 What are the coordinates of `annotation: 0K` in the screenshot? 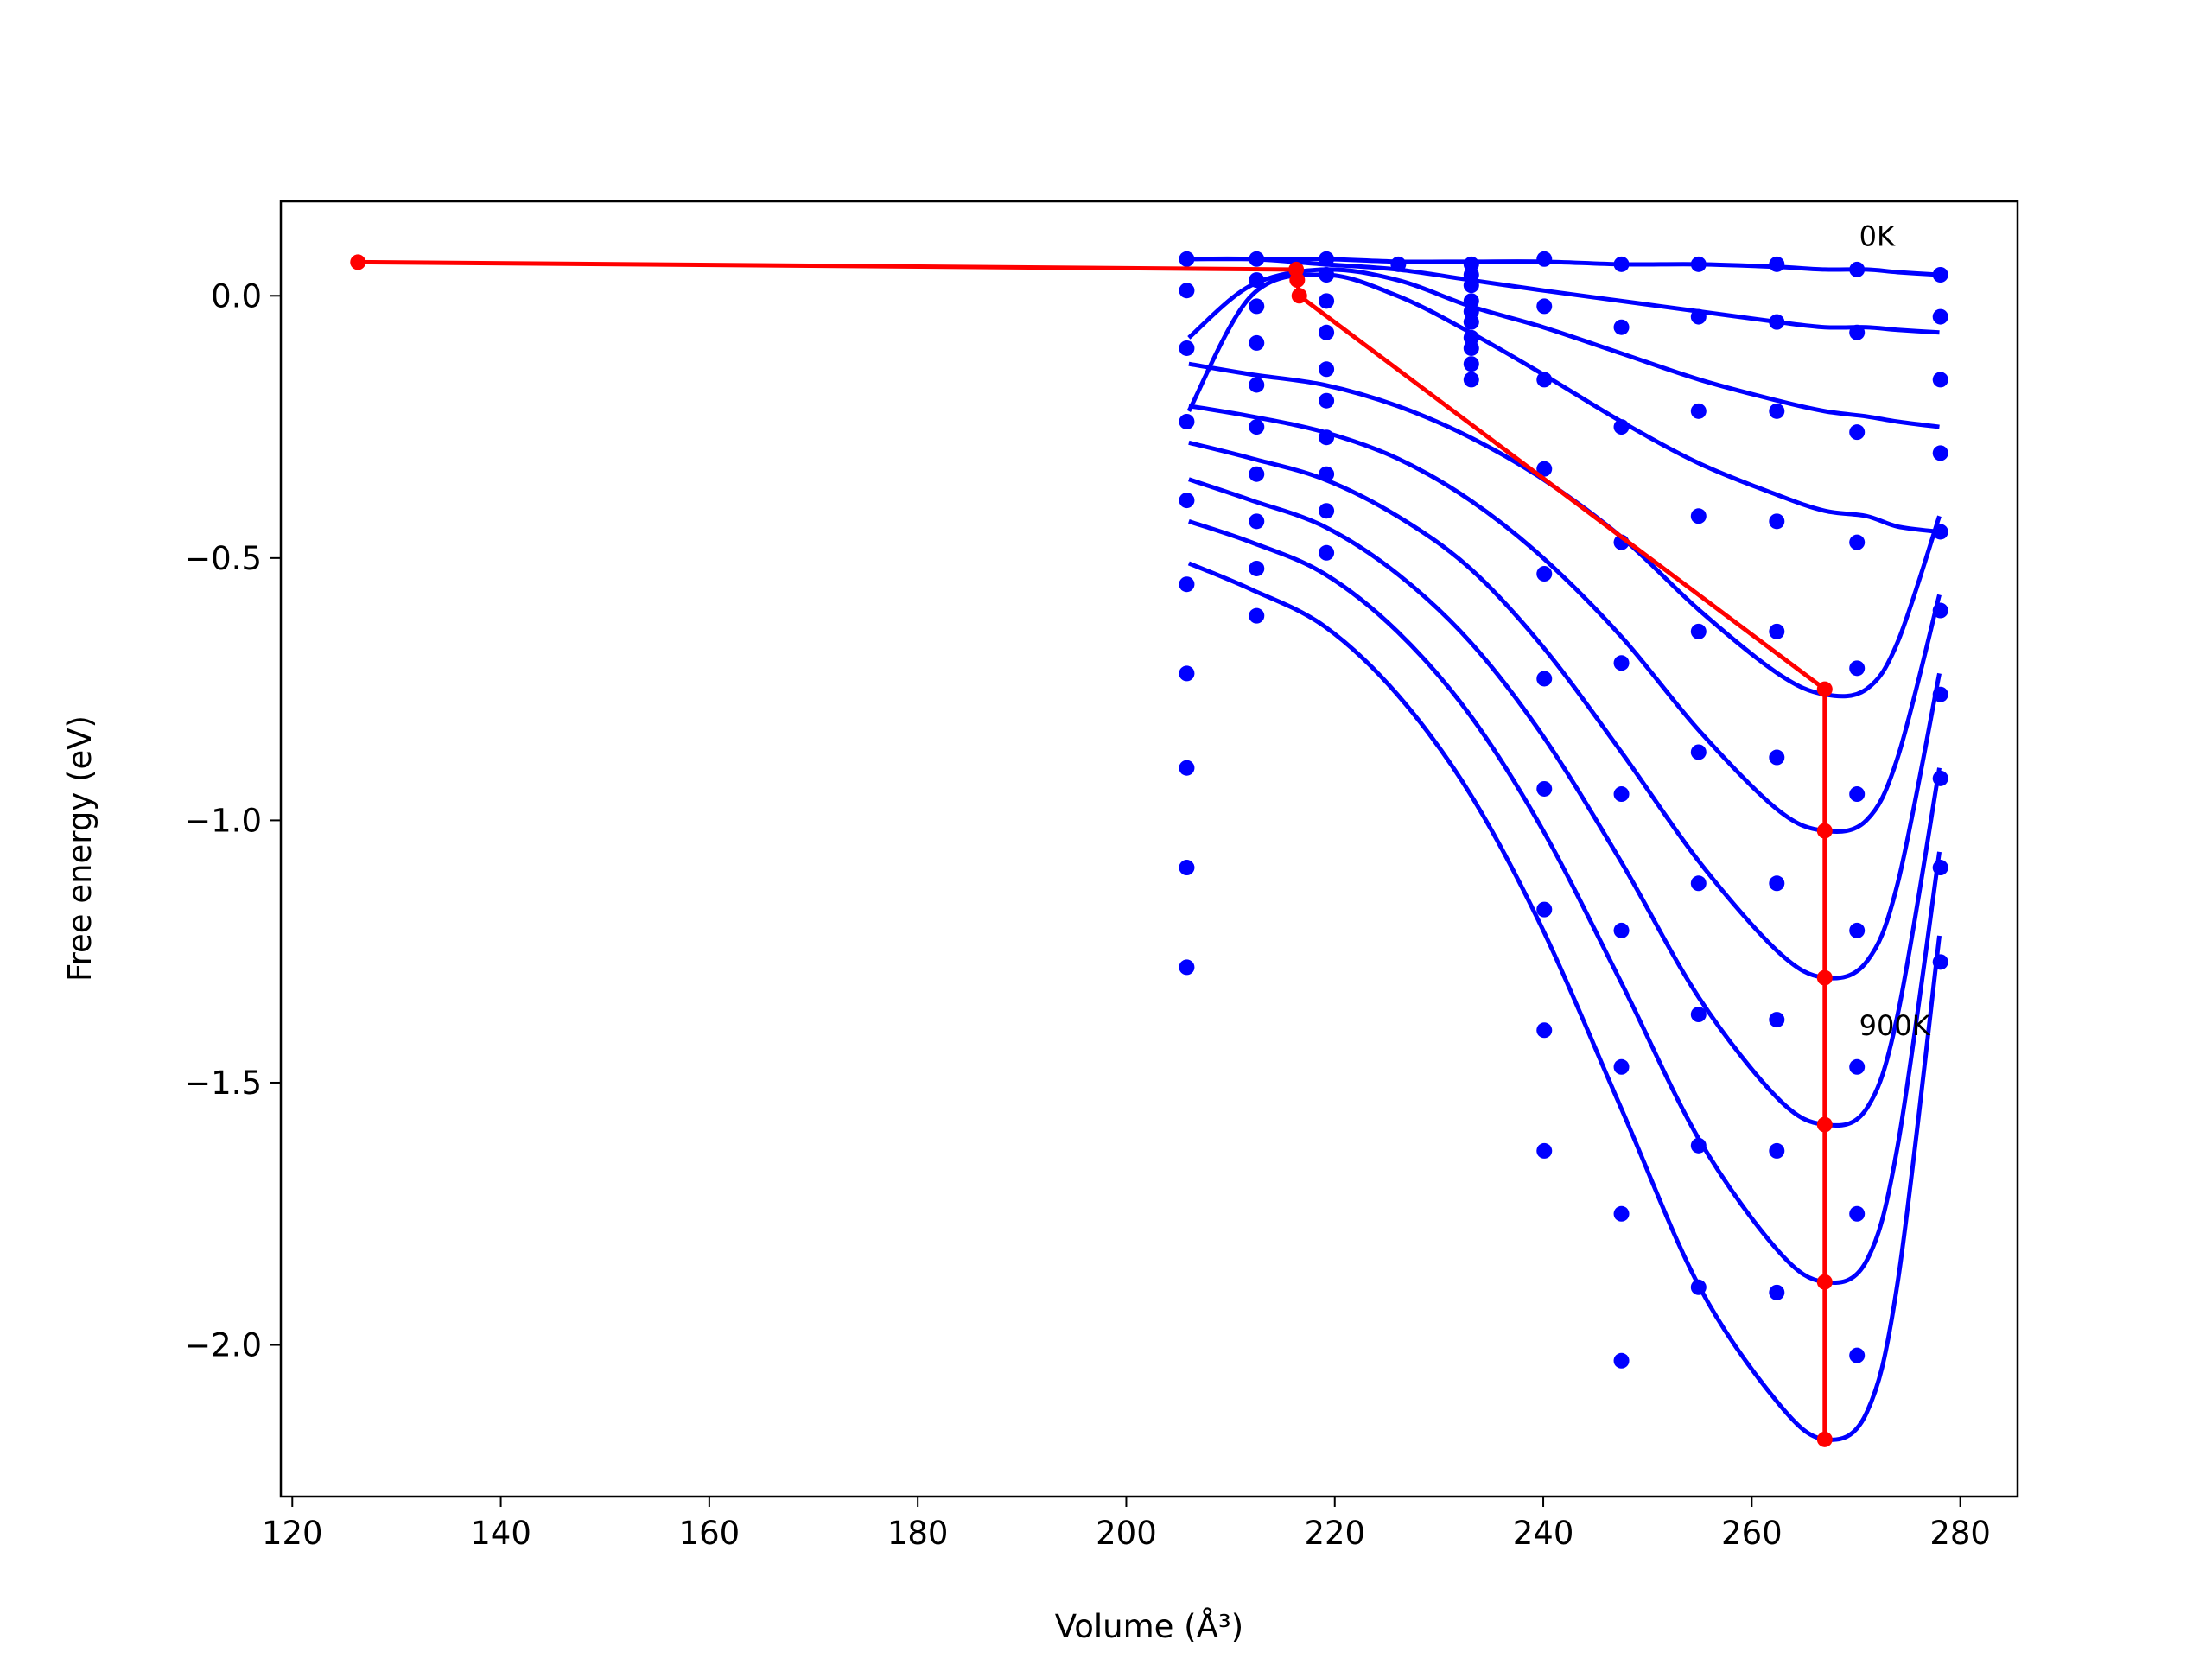 It's located at (1877, 235).